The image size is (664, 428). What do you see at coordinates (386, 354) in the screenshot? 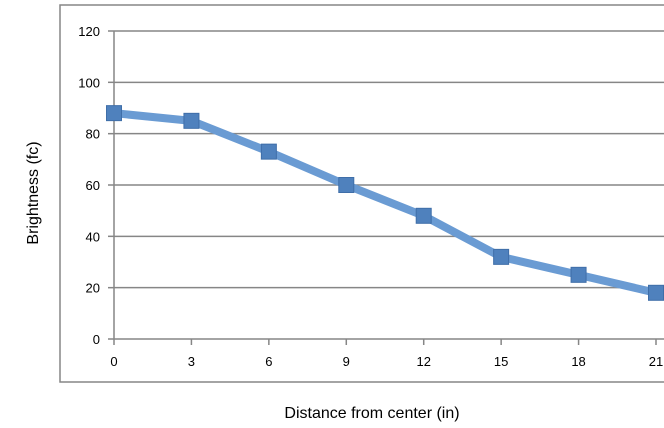
I see `x-axis-ticks: 0 3 6 9 12 15 18 21` at bounding box center [386, 354].